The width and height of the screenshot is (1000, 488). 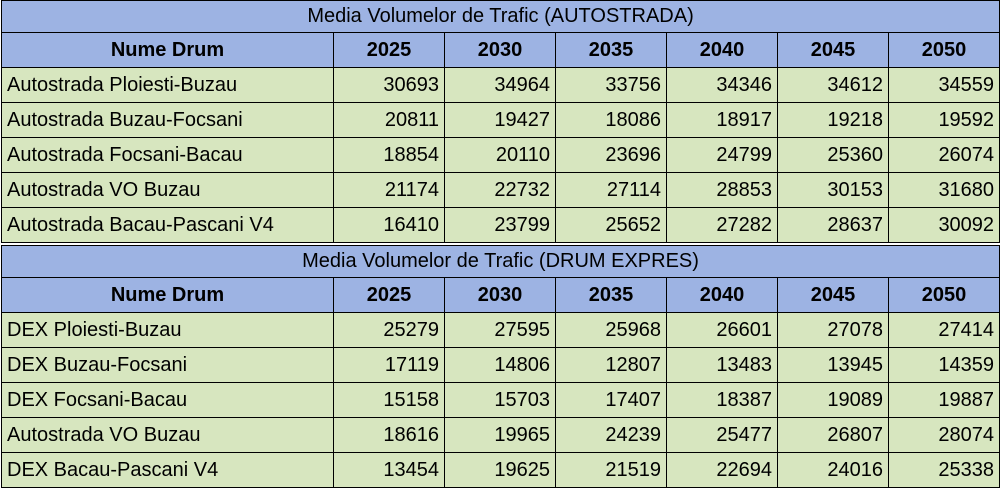 What do you see at coordinates (167, 470) in the screenshot?
I see `road-name-cell: DEX Bacau-Pascani V4` at bounding box center [167, 470].